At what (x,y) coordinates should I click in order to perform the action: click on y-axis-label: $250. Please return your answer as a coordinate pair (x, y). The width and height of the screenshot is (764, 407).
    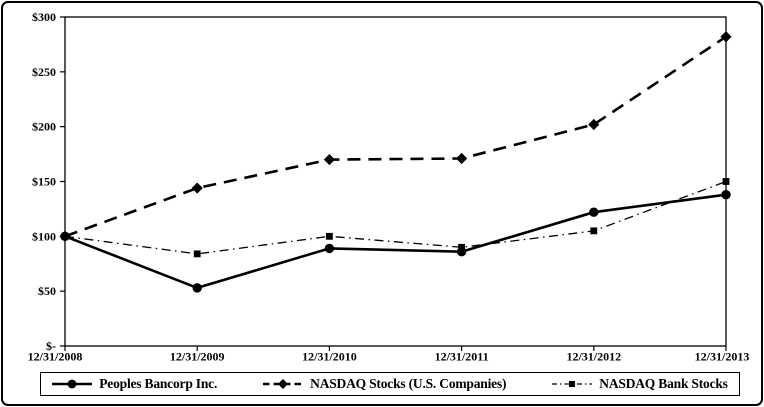
    Looking at the image, I should click on (44, 72).